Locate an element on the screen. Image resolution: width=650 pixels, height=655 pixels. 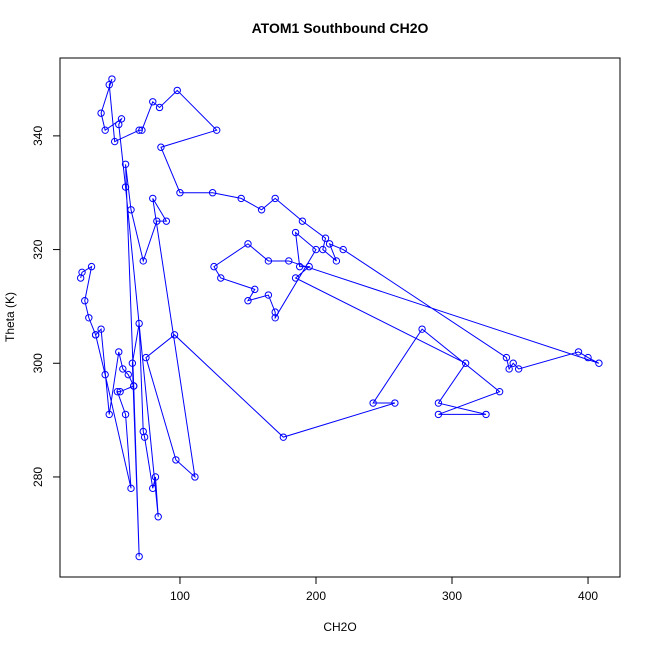
x-axis-label: CH2O is located at coordinates (339, 627).